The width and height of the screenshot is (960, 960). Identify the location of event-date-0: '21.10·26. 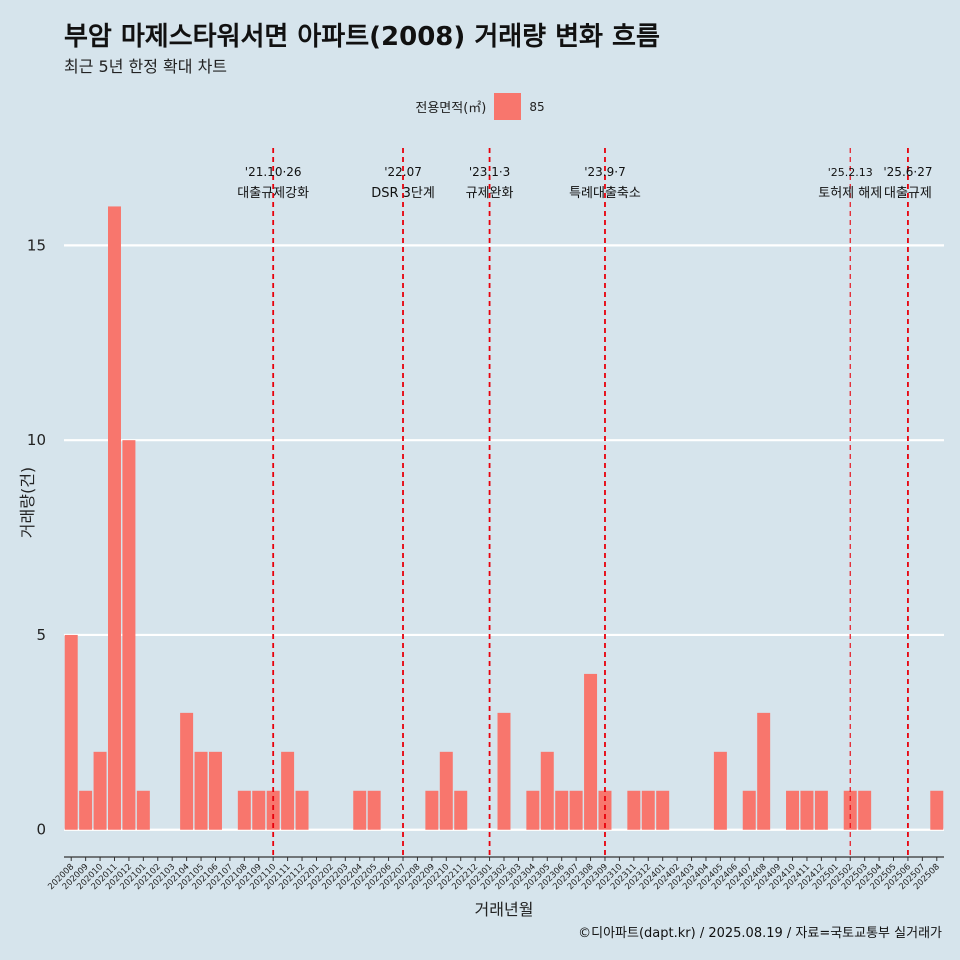
(273, 172).